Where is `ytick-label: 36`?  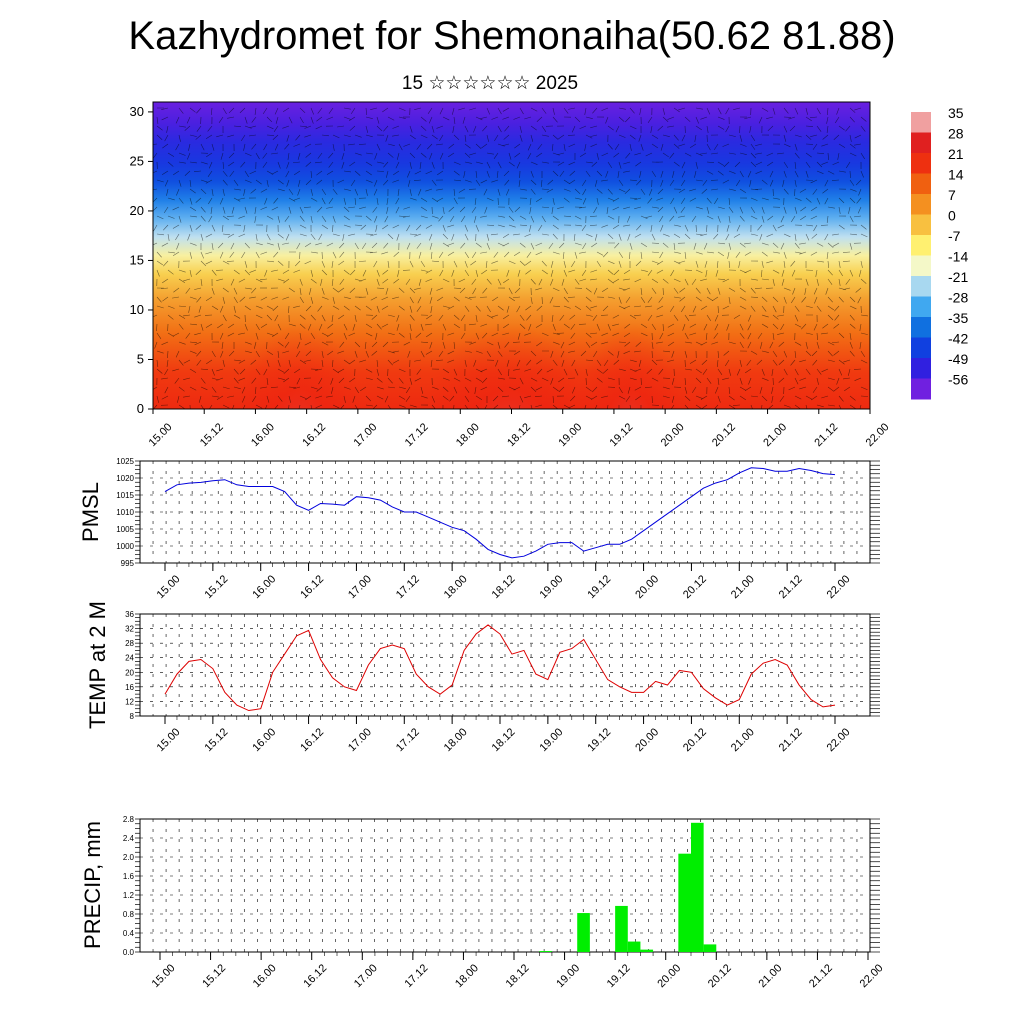
ytick-label: 36 is located at coordinates (129, 614).